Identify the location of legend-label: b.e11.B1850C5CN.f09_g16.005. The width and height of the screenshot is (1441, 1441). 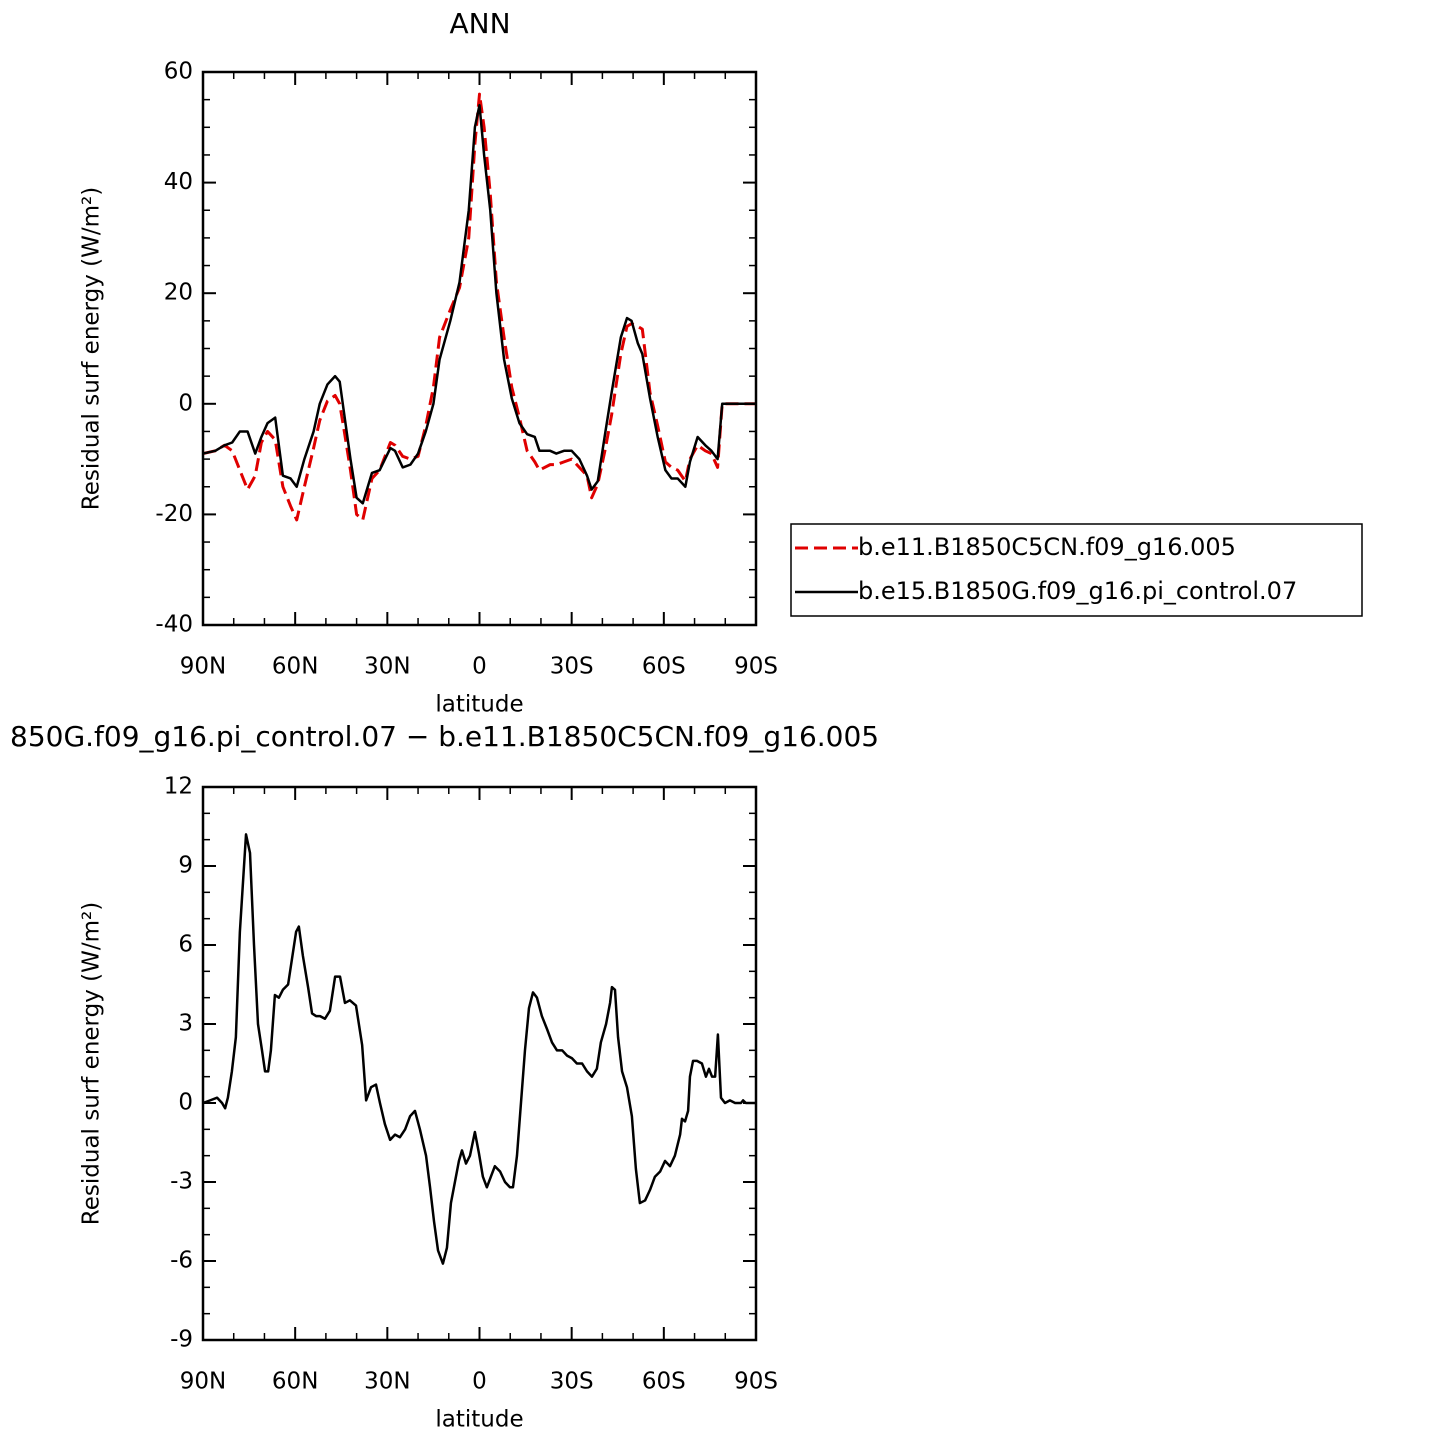
(1047, 547).